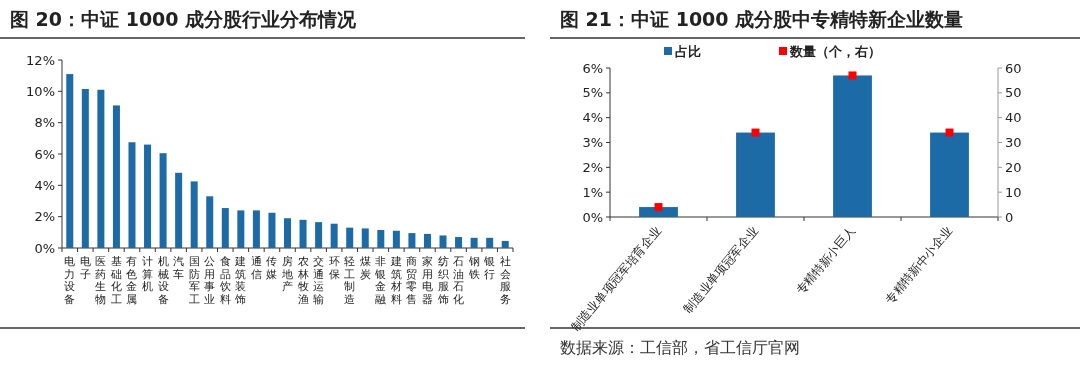 The width and height of the screenshot is (1080, 388). Describe the element at coordinates (1013, 167) in the screenshot. I see `y2-tick-label: 20` at that location.